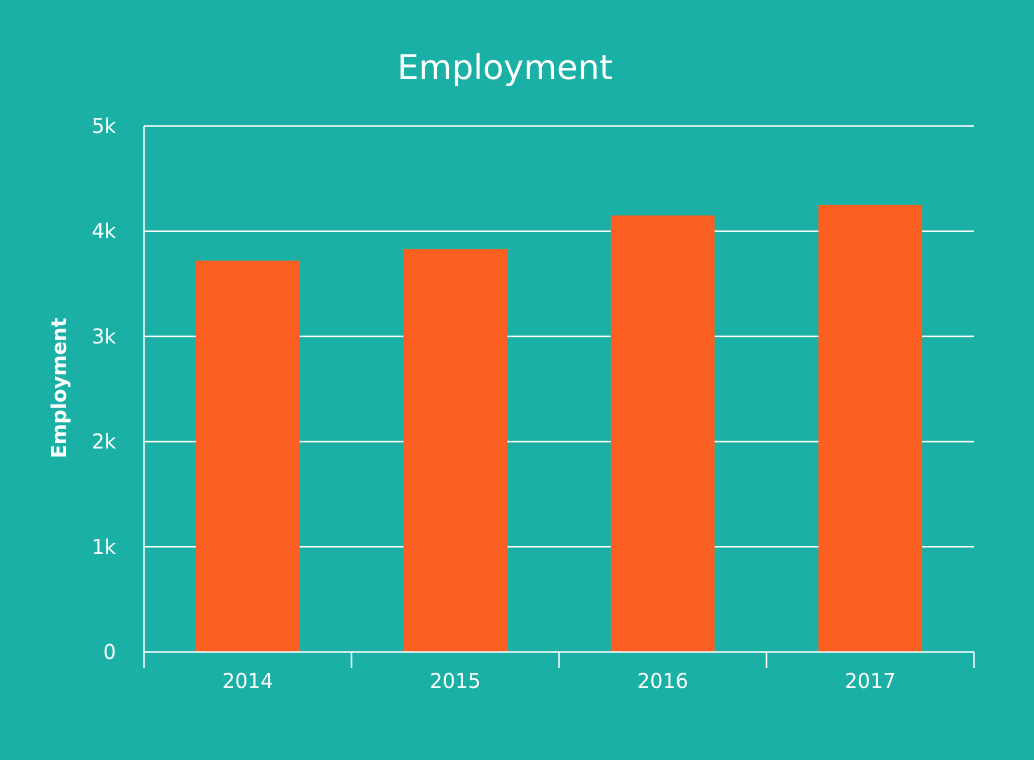 This screenshot has width=1034, height=760. I want to click on x-tick-label: 2017, so click(870, 681).